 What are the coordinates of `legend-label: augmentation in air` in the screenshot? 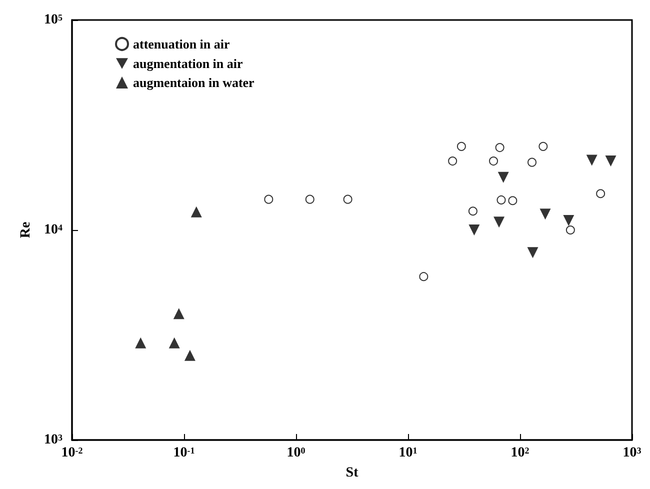 It's located at (188, 63).